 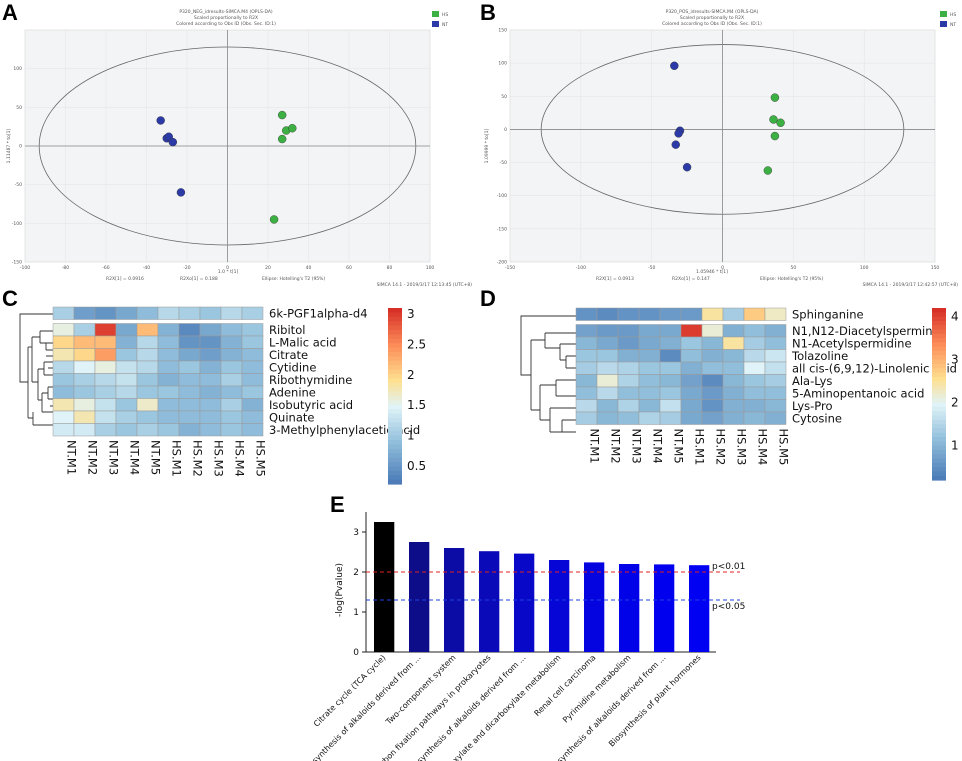 What do you see at coordinates (186, 268) in the screenshot?
I see `x-tick-label: -20` at bounding box center [186, 268].